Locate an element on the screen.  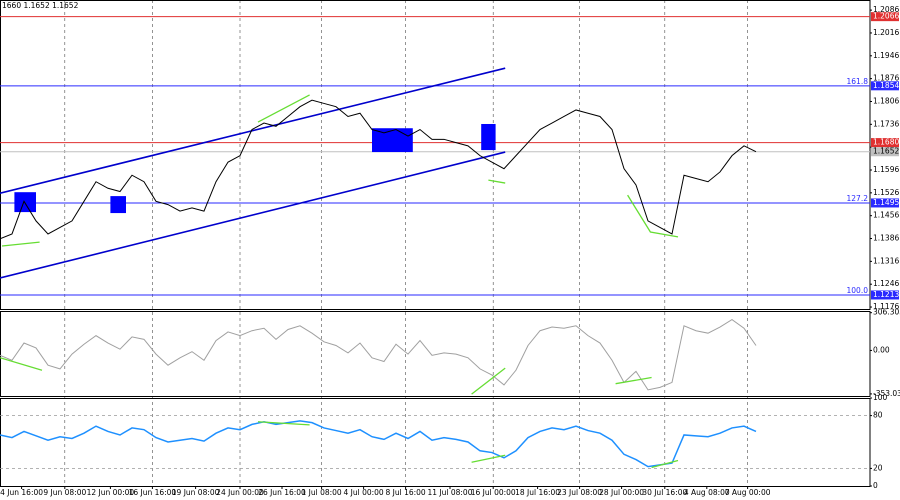
y-tick-label: 1.1946 is located at coordinates (886, 55).